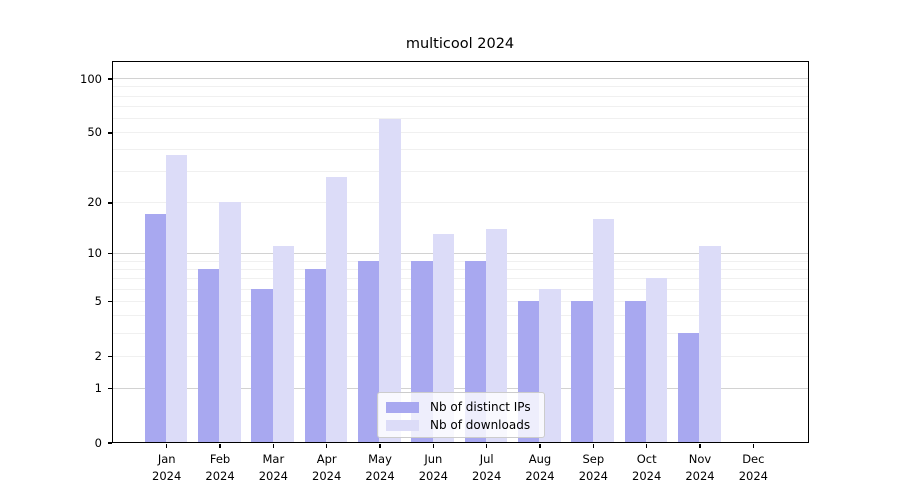  I want to click on x-axis-tick-label: Sep 2024, so click(593, 467).